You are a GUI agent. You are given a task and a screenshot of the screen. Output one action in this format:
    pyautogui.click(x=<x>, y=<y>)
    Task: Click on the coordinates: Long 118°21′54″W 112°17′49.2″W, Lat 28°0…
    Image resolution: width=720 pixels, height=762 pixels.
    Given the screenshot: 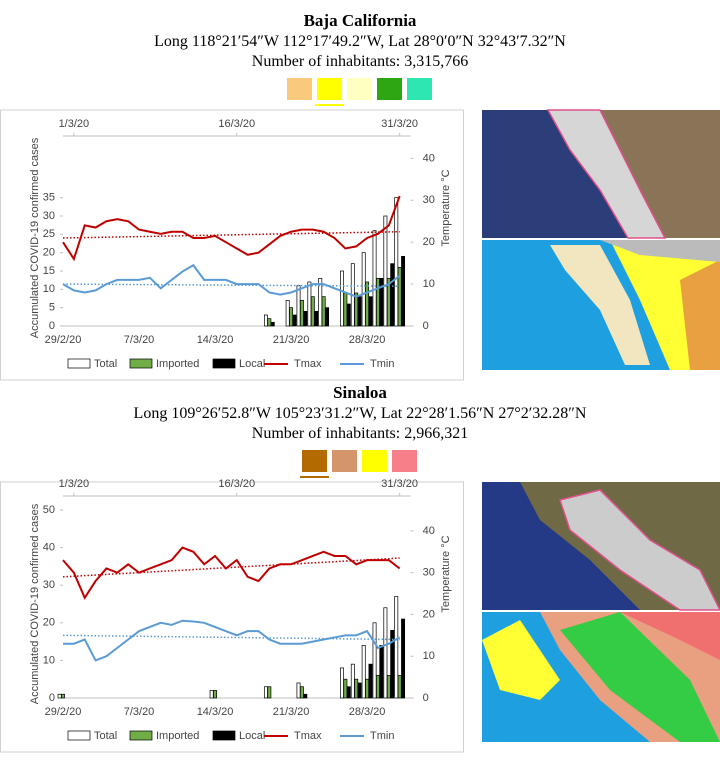 What is the action you would take?
    pyautogui.click(x=360, y=41)
    